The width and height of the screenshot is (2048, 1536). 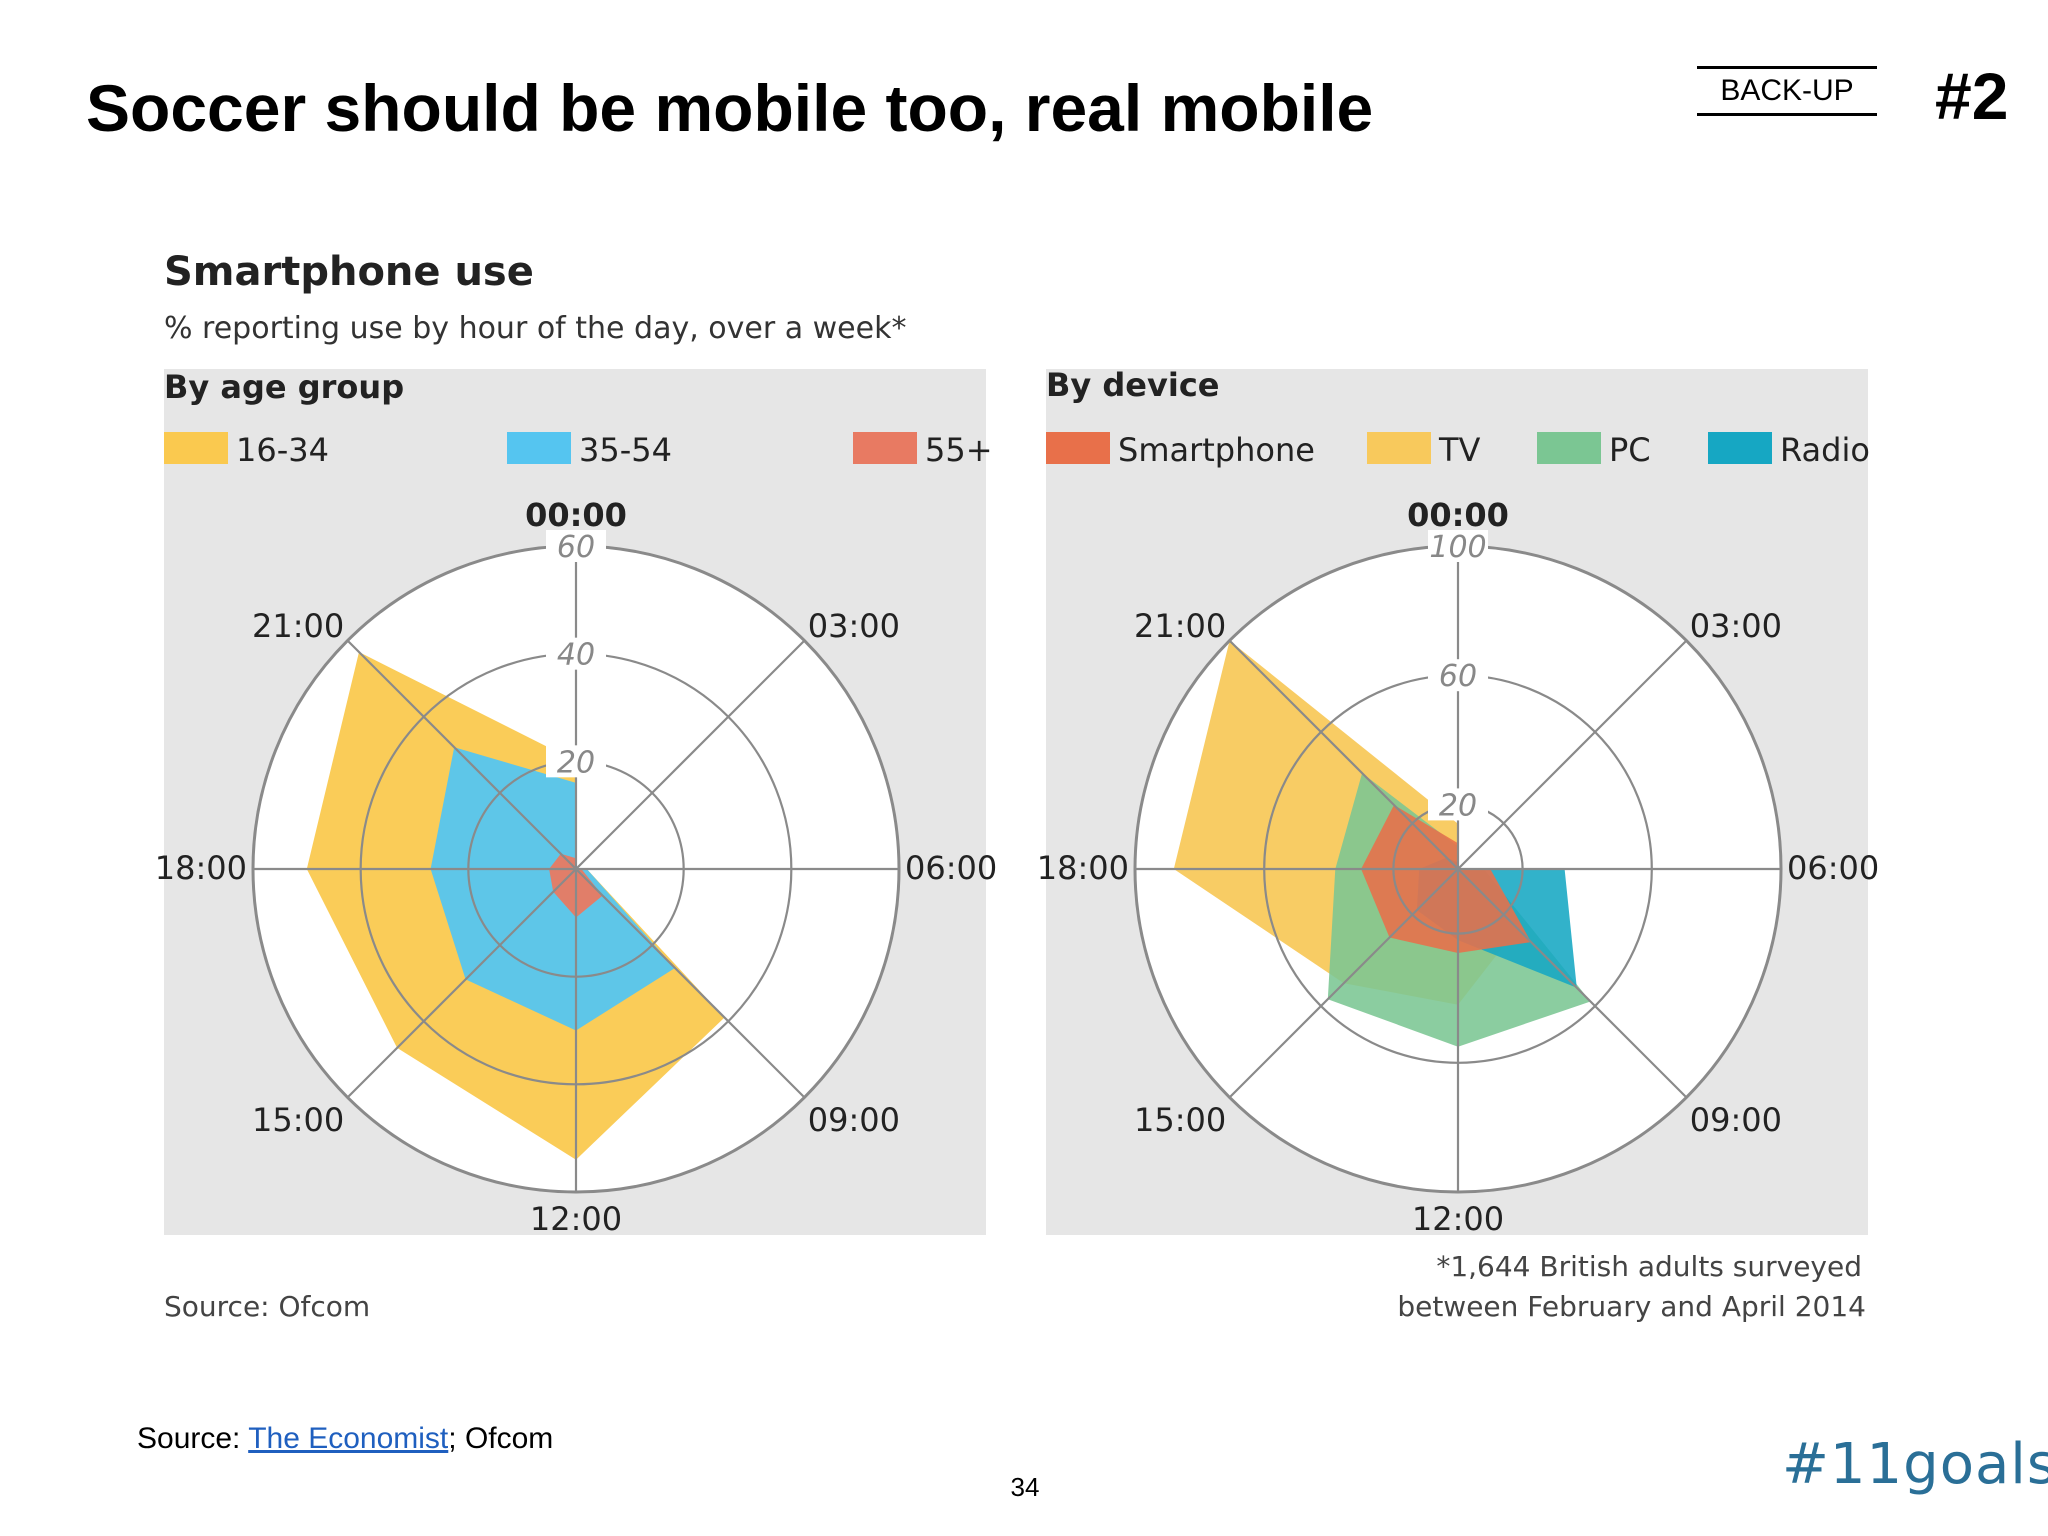 I want to click on age-hour-label-0900: 09:00, so click(x=854, y=1120).